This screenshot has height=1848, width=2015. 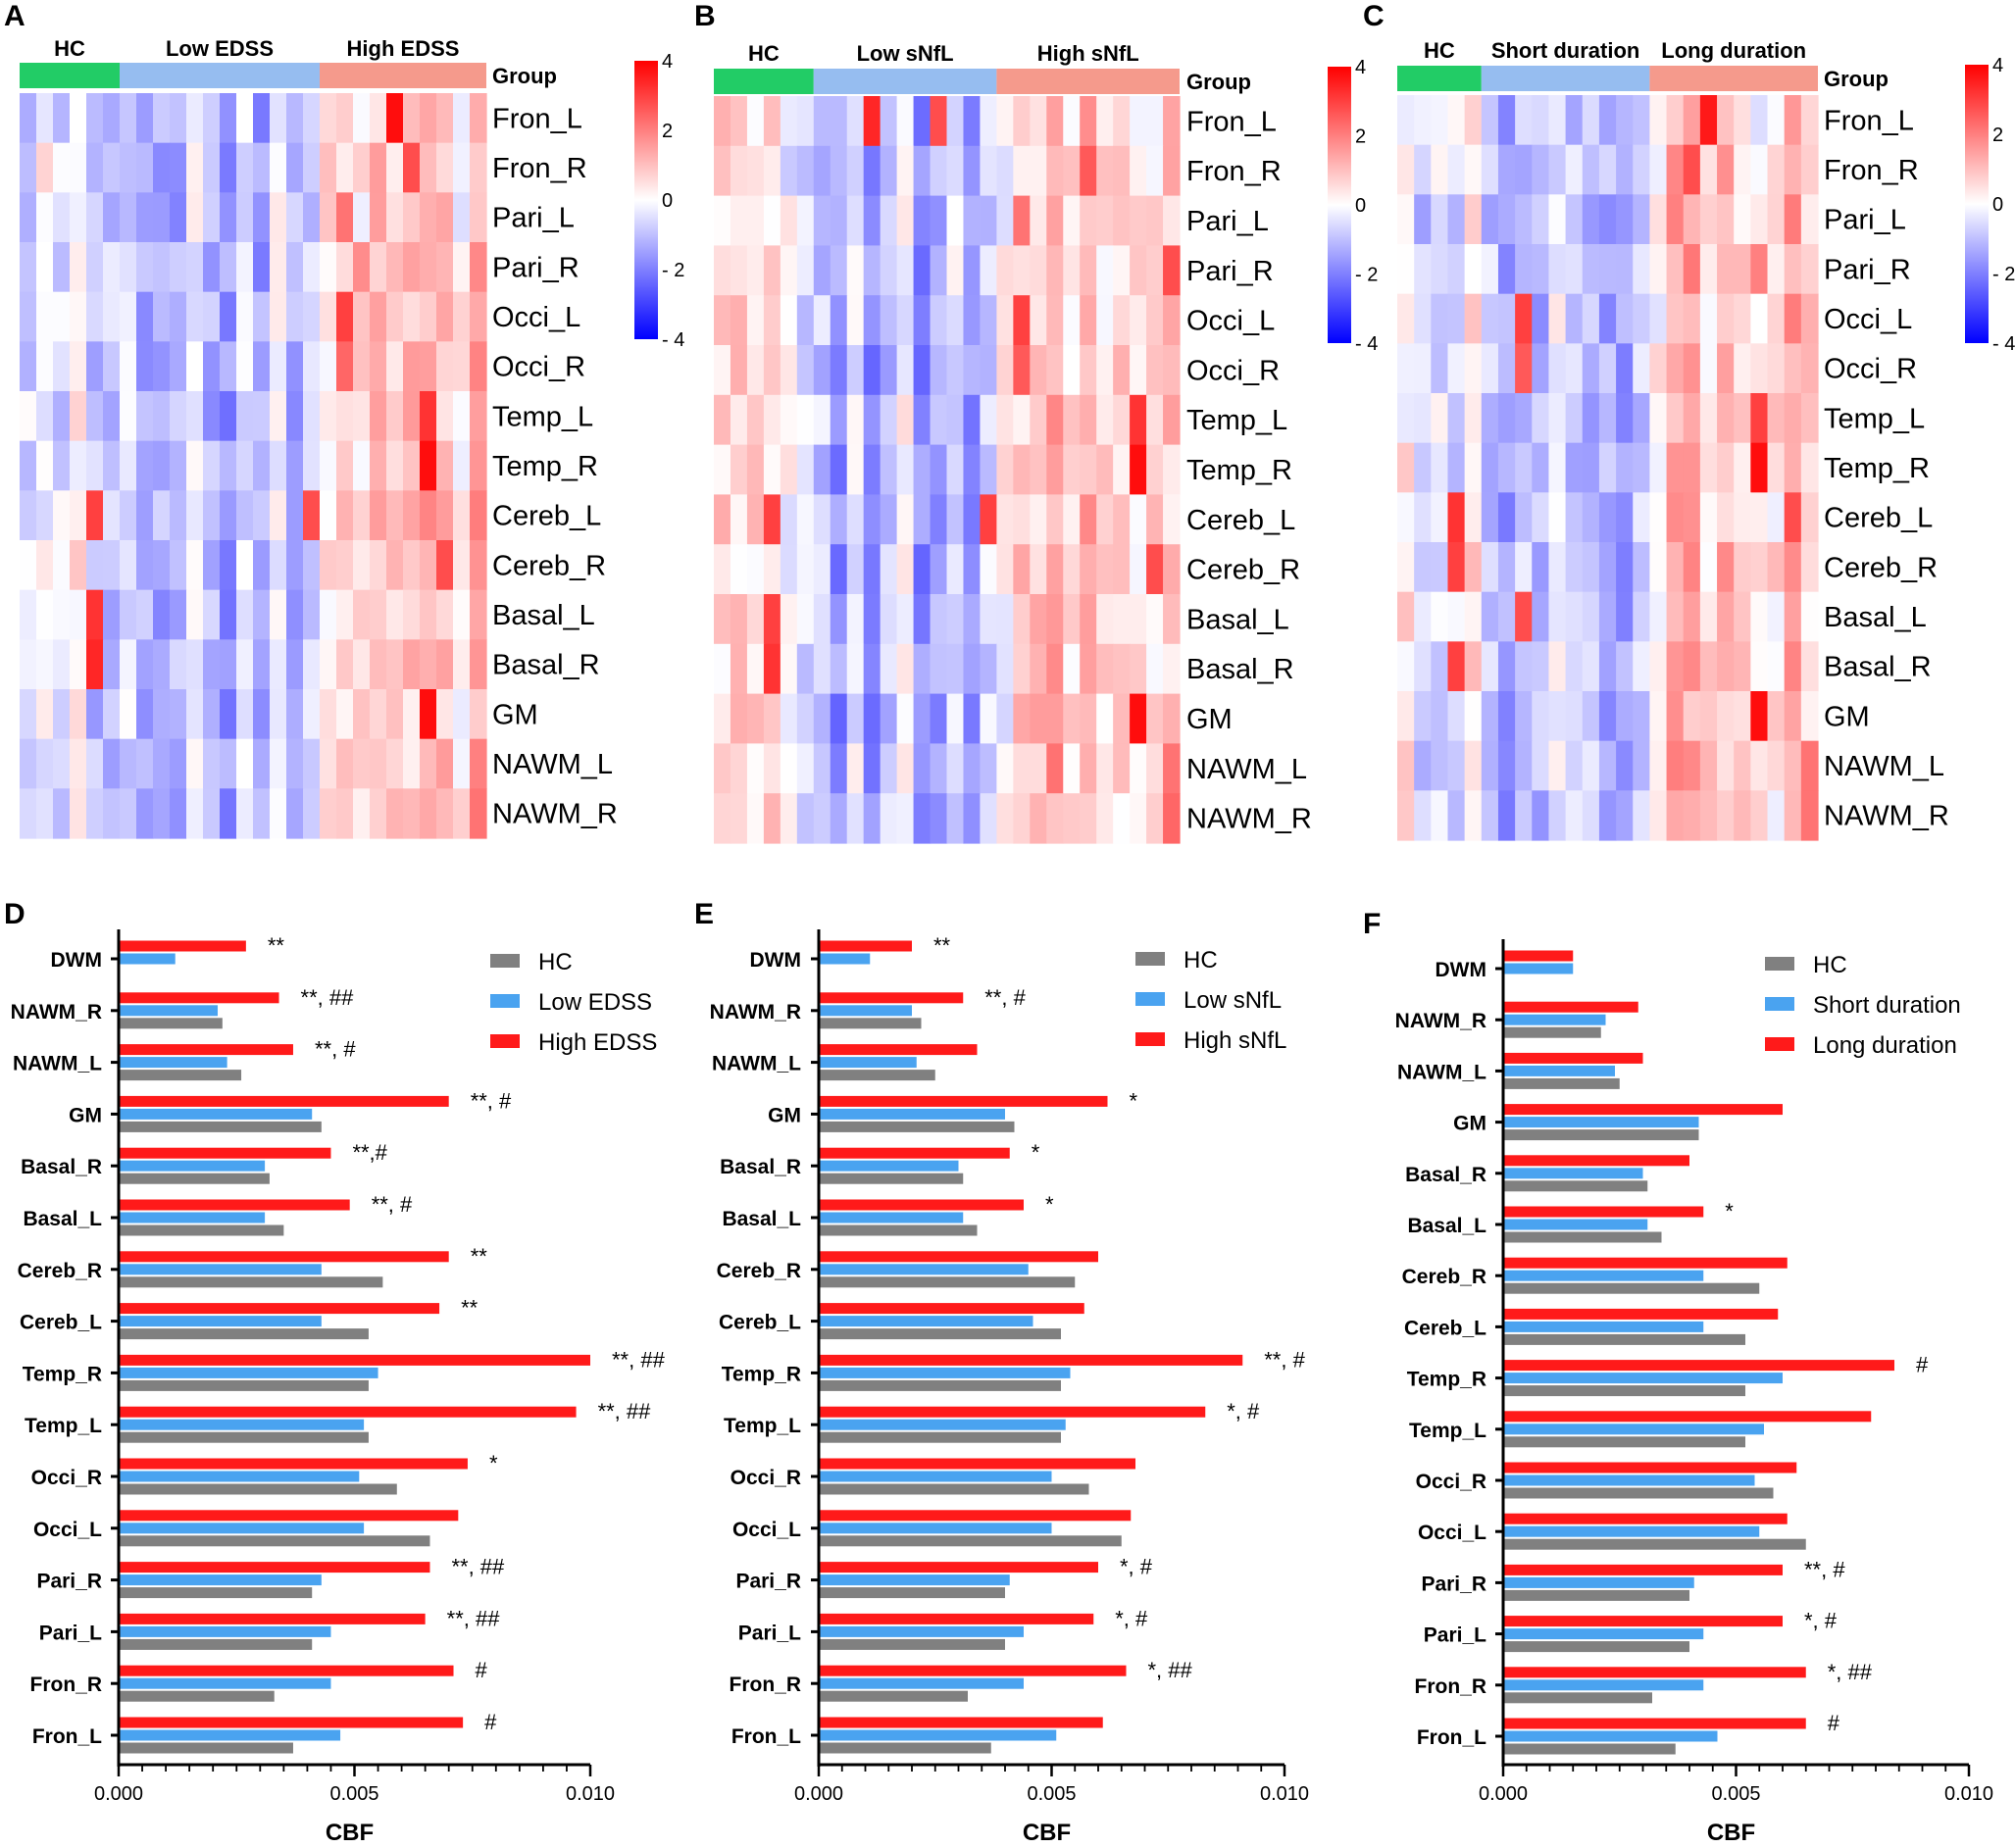 What do you see at coordinates (958, 1567) in the screenshot?
I see `bar-high-snfl` at bounding box center [958, 1567].